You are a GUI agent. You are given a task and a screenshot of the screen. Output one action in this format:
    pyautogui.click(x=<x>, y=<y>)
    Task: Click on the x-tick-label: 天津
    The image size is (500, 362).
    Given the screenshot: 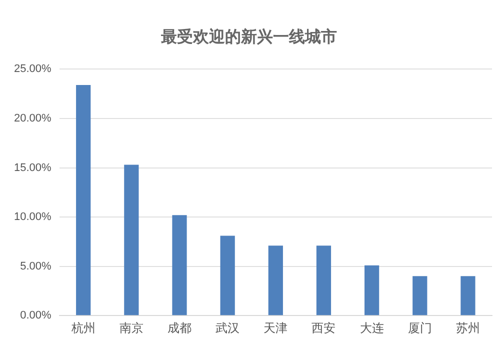 What is the action you would take?
    pyautogui.click(x=276, y=327)
    